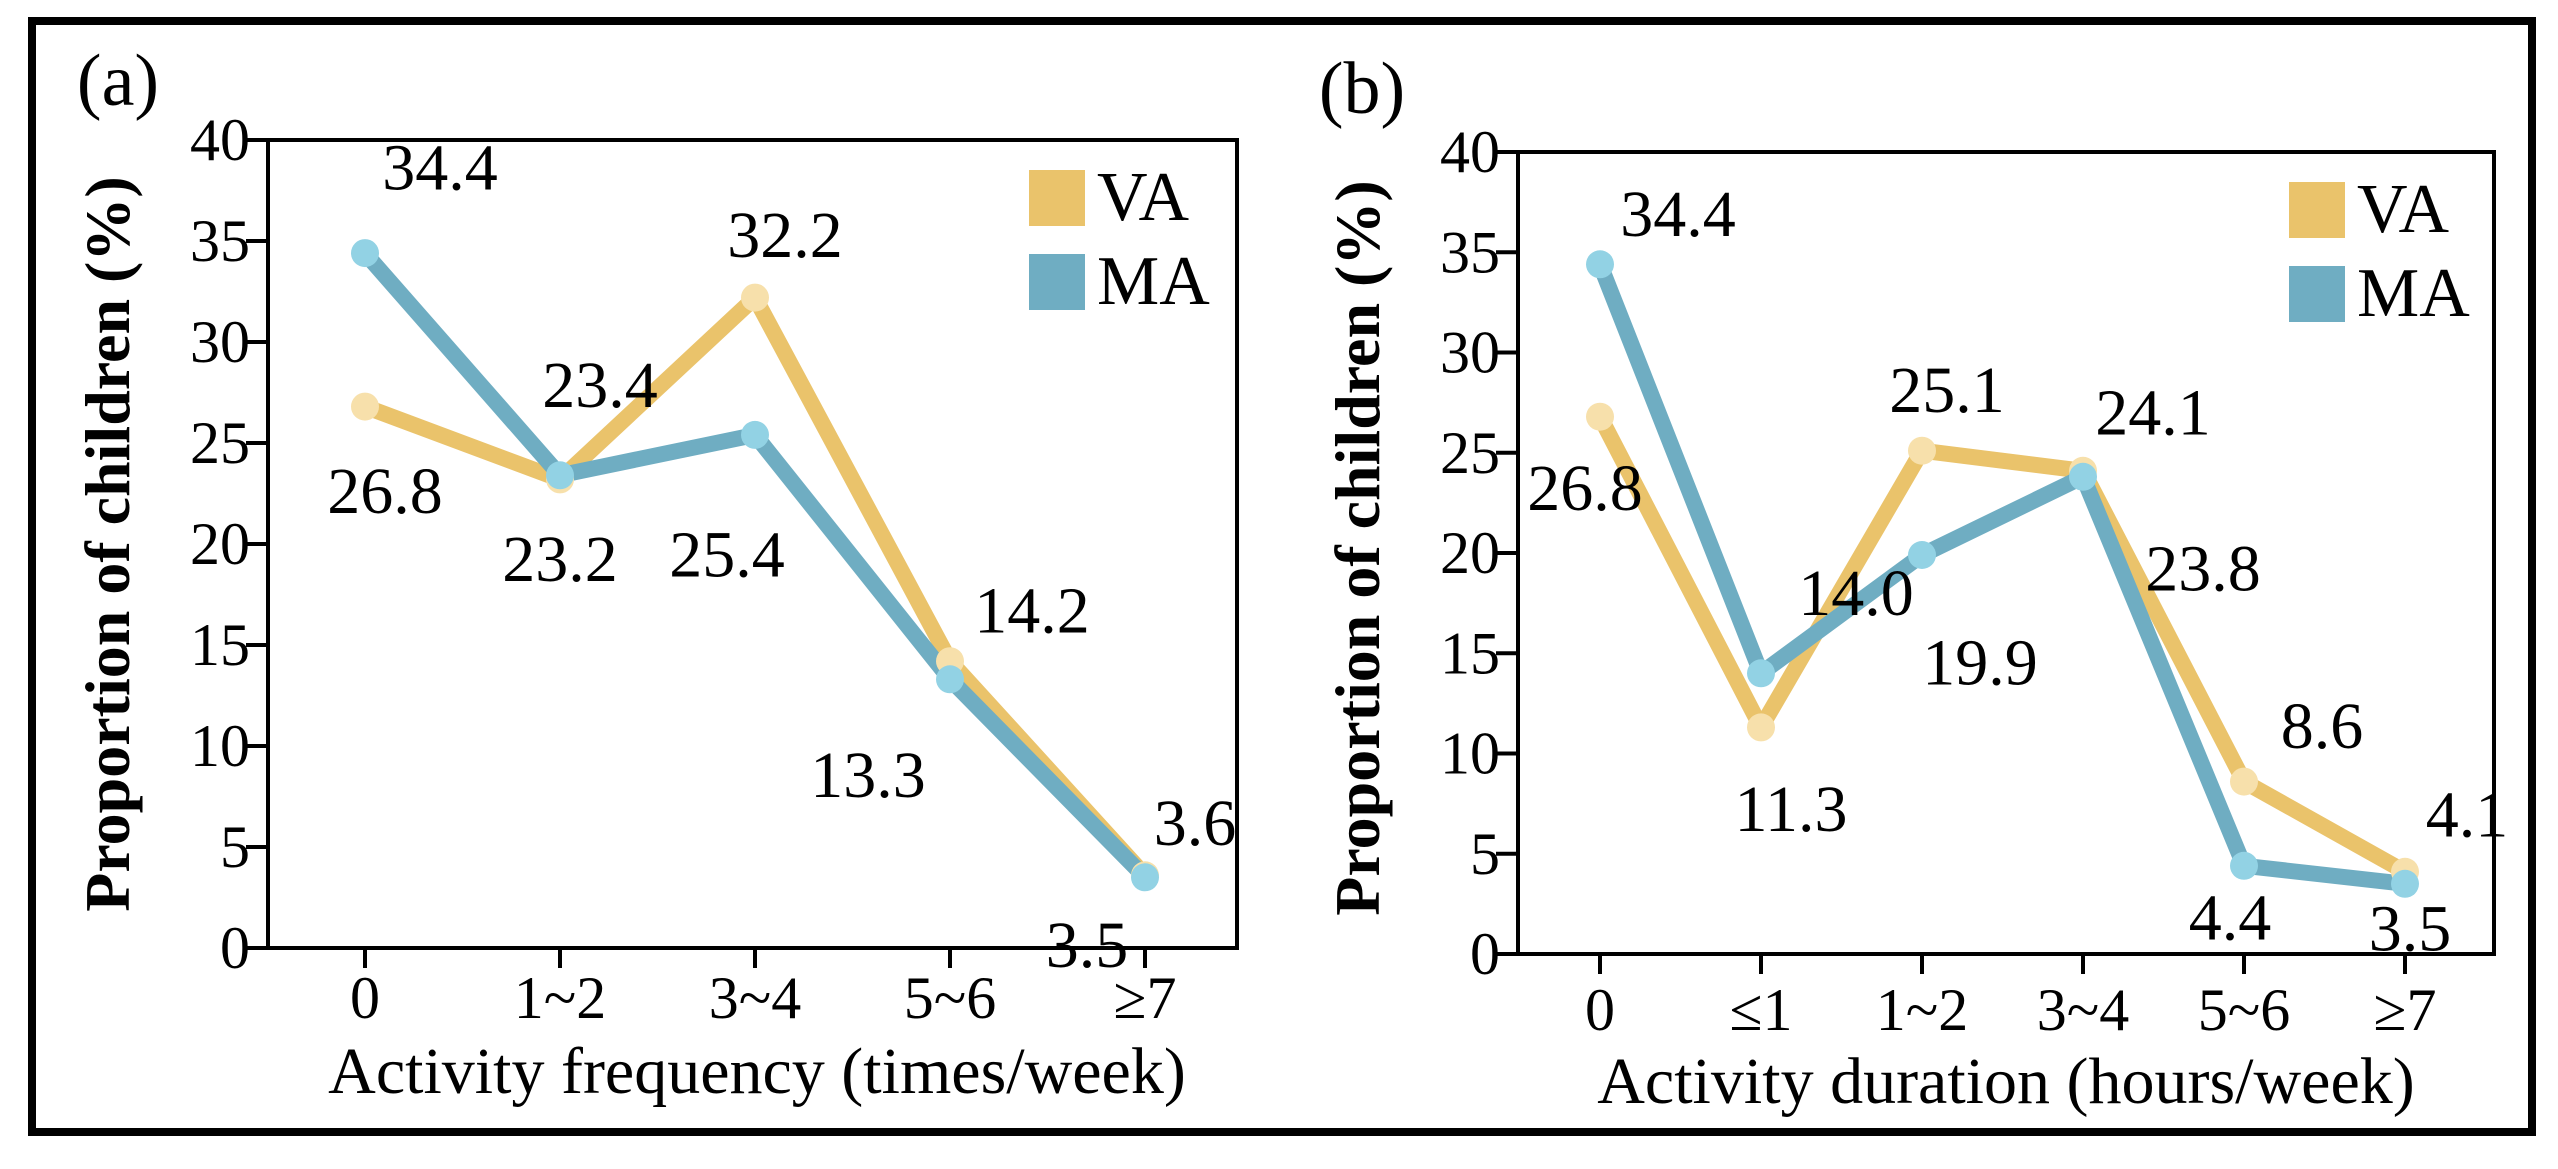 The height and width of the screenshot is (1169, 2558). What do you see at coordinates (755, 998) in the screenshot?
I see `x-tick-label-a: 3~4` at bounding box center [755, 998].